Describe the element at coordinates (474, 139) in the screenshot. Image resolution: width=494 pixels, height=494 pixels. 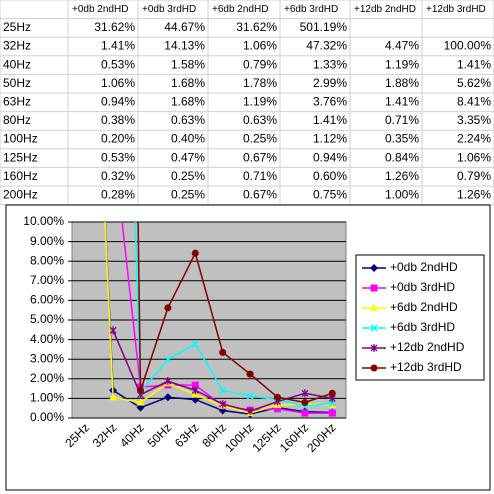
I see `cell: 2.24%` at that location.